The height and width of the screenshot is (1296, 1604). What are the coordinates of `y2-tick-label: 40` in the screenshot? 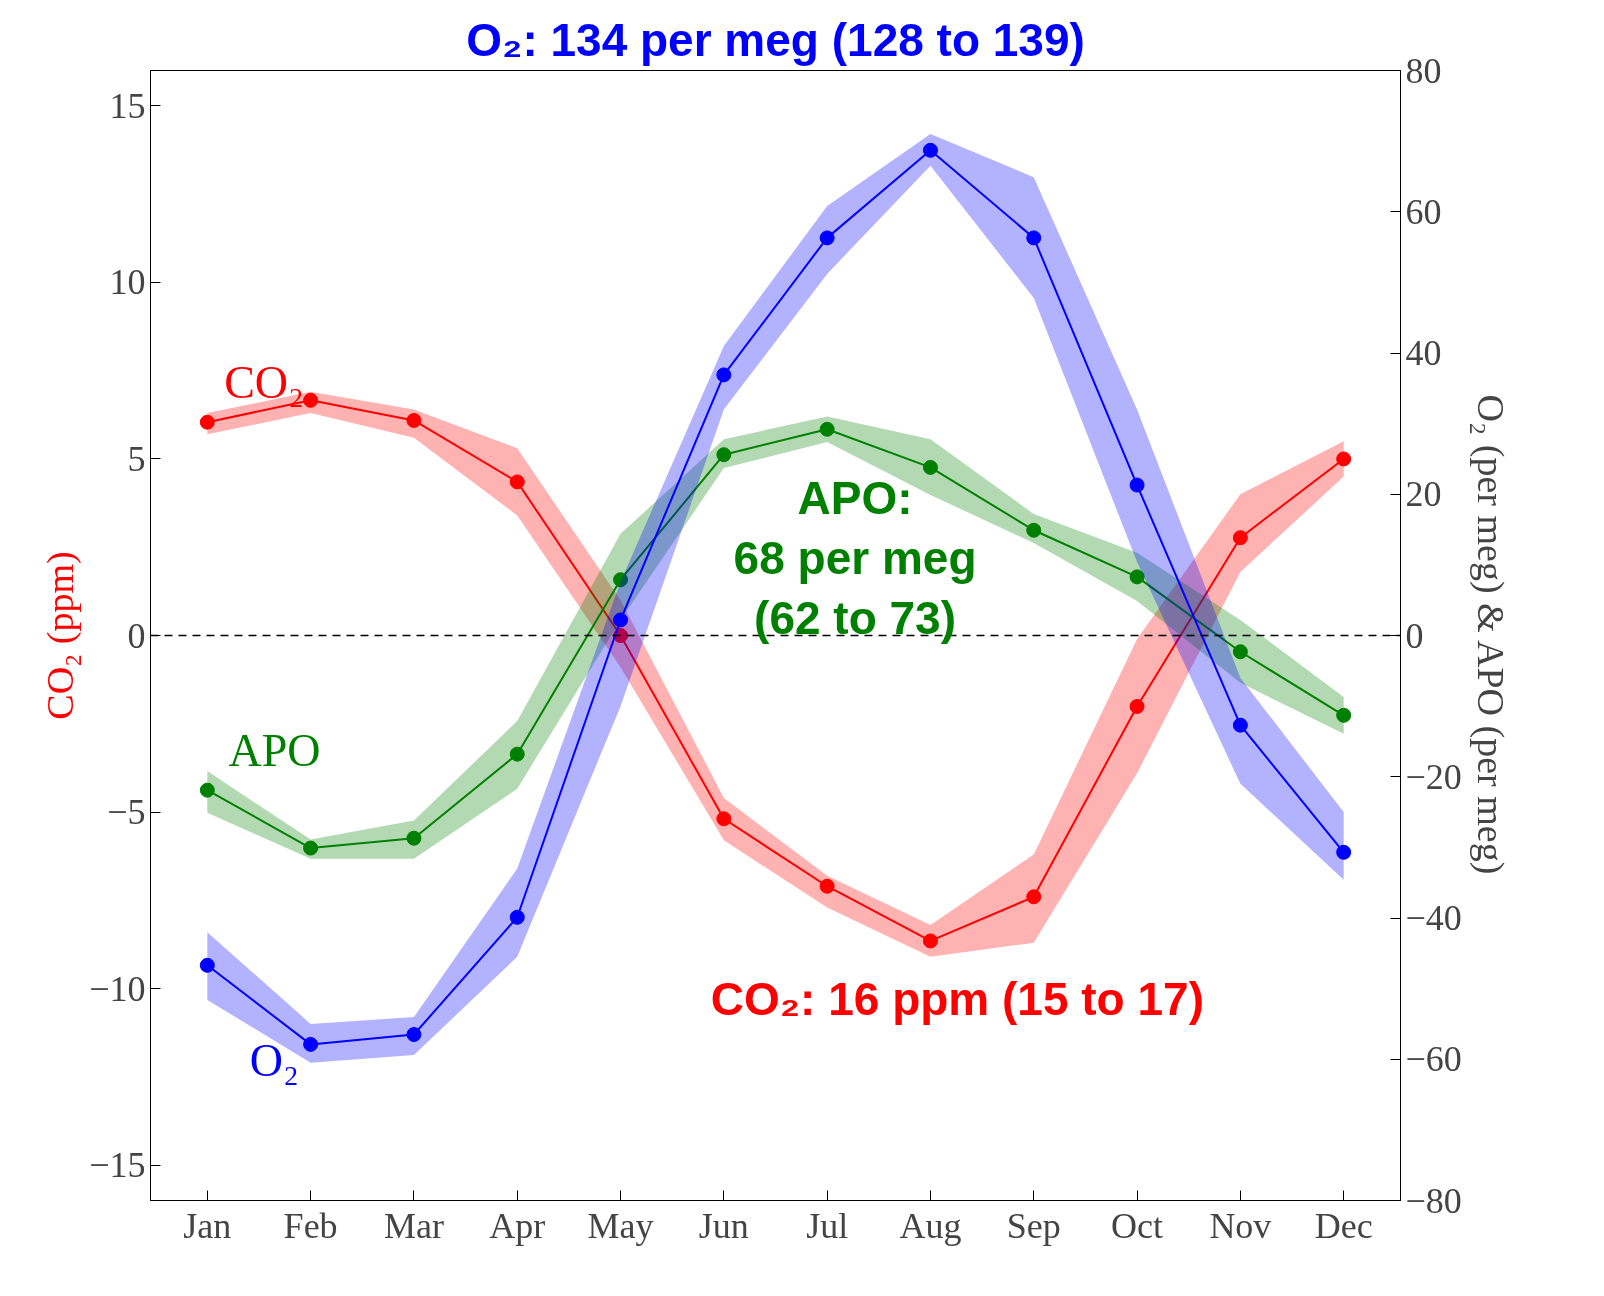 It's located at (1423, 353).